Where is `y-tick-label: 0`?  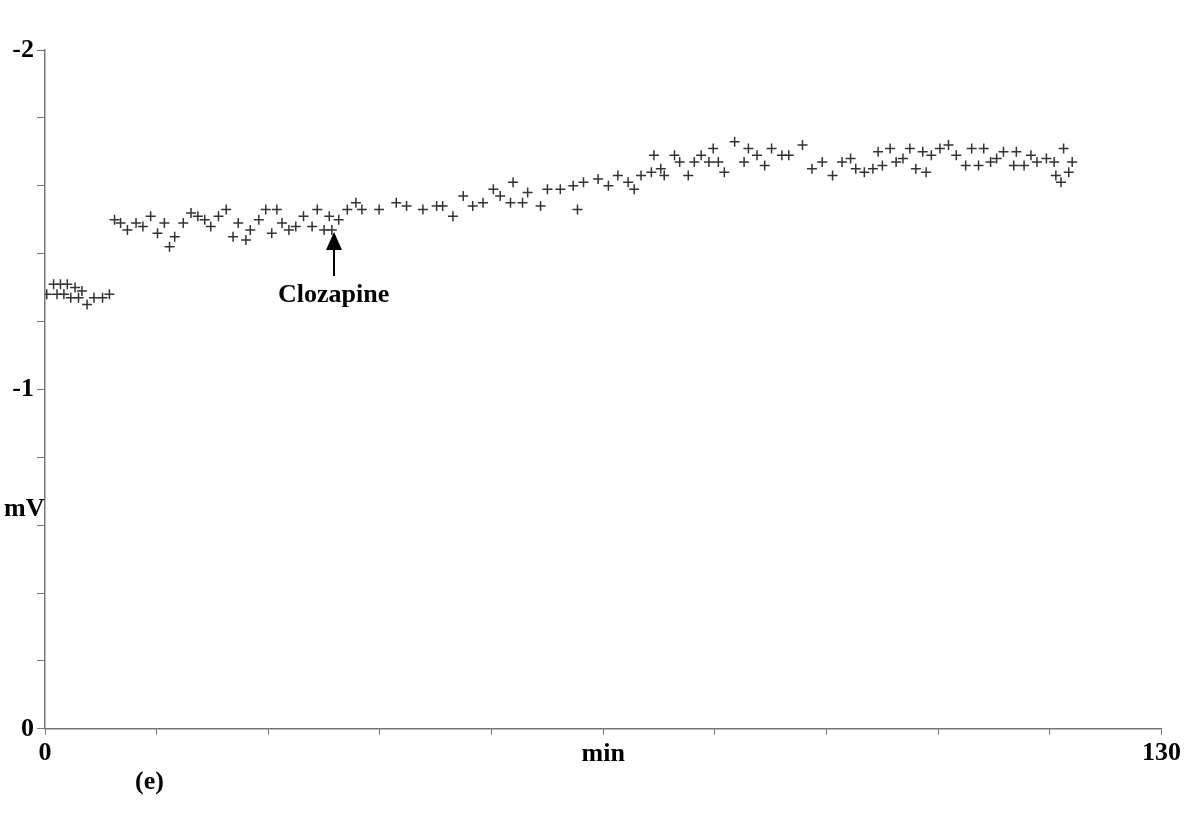 y-tick-label: 0 is located at coordinates (27, 727).